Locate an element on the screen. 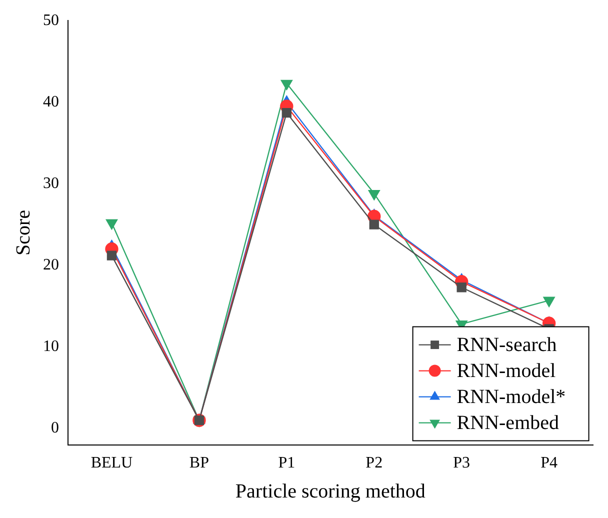  x-tick-label: BELU is located at coordinates (112, 463).